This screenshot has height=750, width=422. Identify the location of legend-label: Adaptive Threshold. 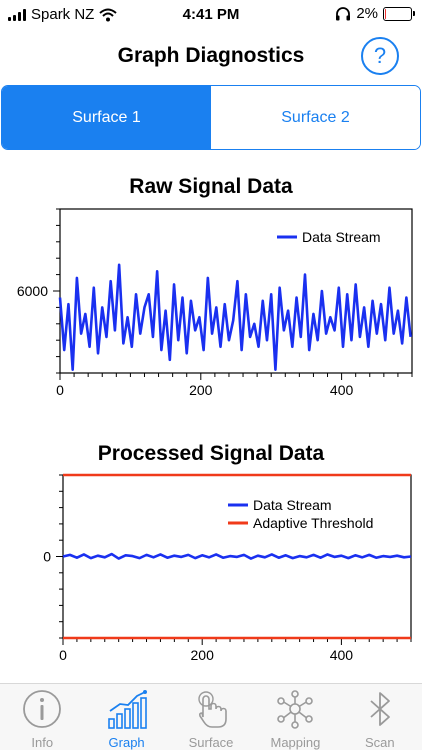
(313, 523).